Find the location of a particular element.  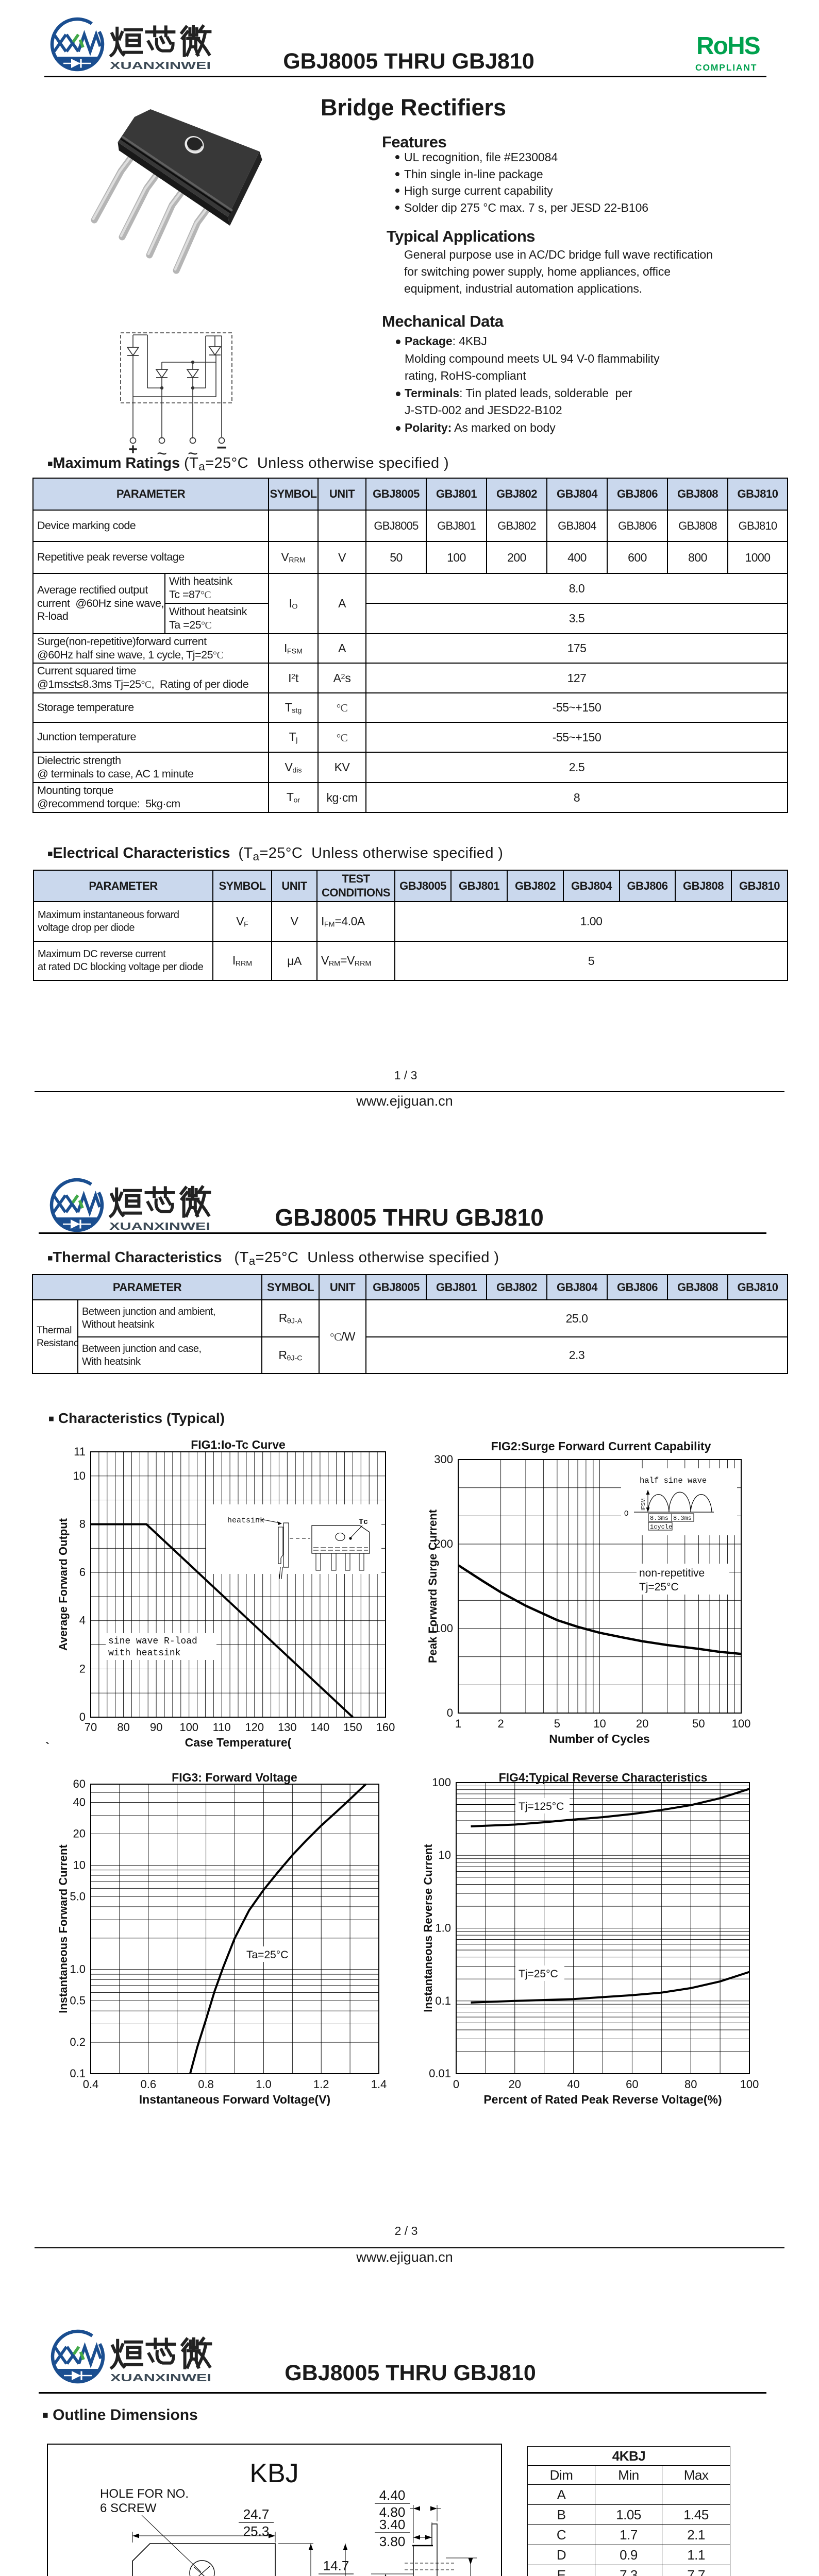

svg-text: 5.0 is located at coordinates (78, 1896).